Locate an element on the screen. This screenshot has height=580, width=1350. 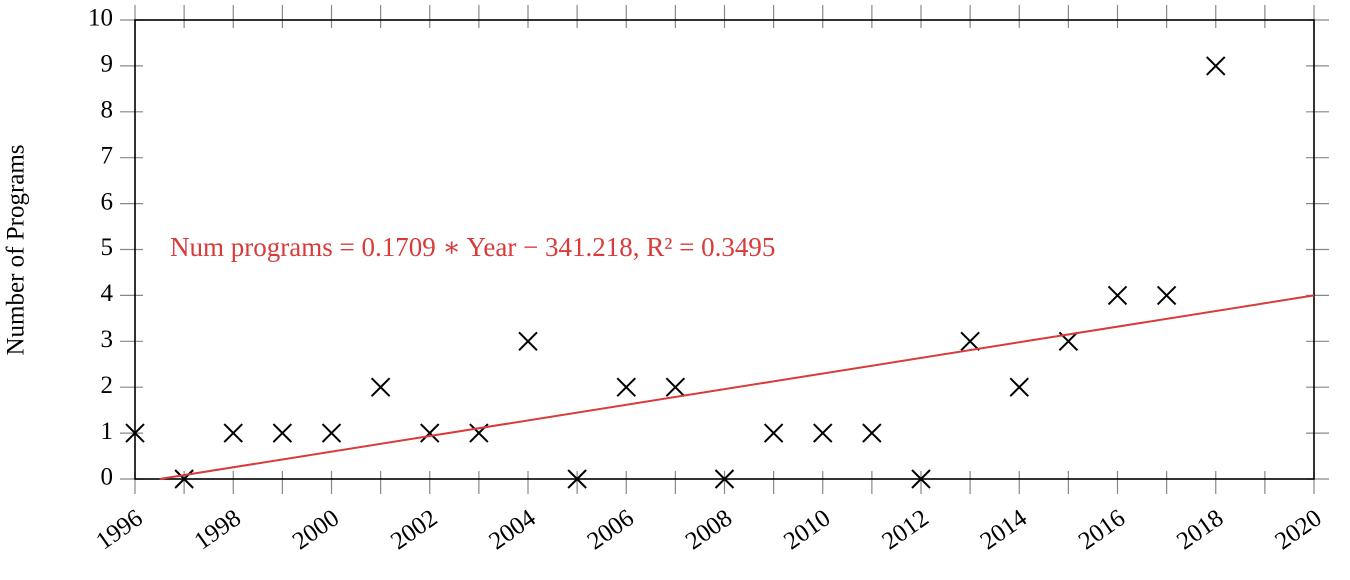
y-tick-label: 8 is located at coordinates (107, 110).